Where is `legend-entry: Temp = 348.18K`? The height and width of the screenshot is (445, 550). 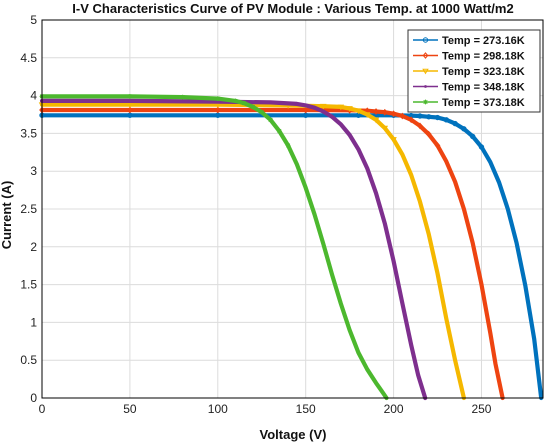 legend-entry: Temp = 348.18K is located at coordinates (469, 88).